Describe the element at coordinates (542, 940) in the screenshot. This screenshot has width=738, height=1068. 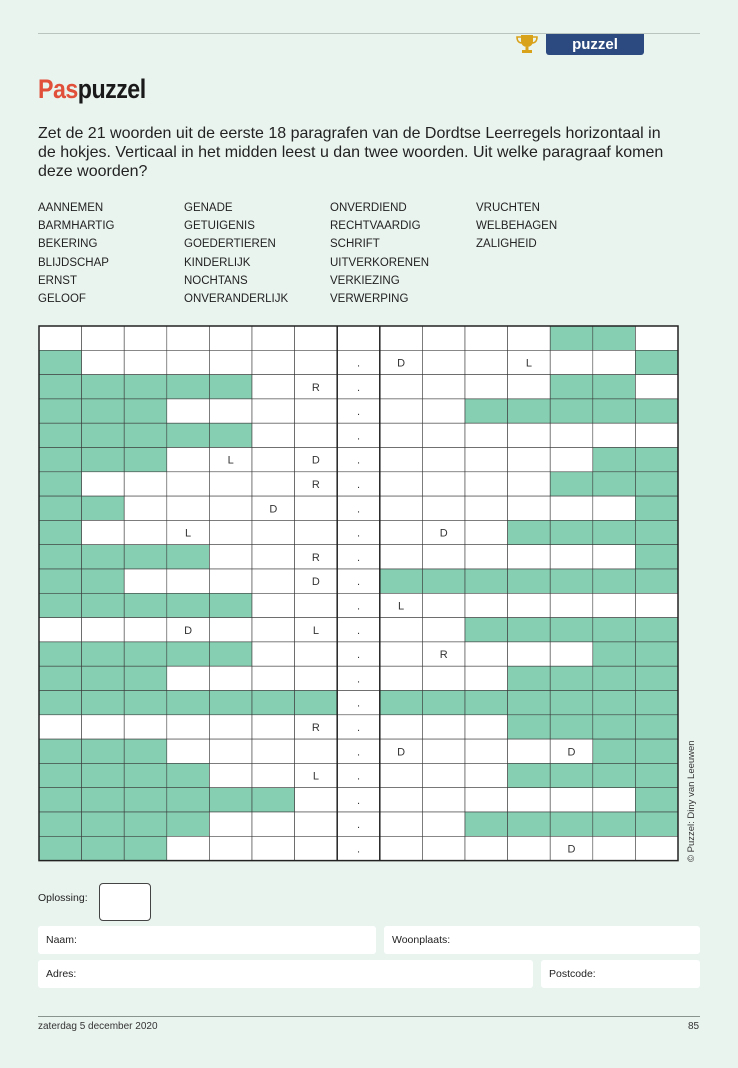
I see `city-field: Woonplaats:` at that location.